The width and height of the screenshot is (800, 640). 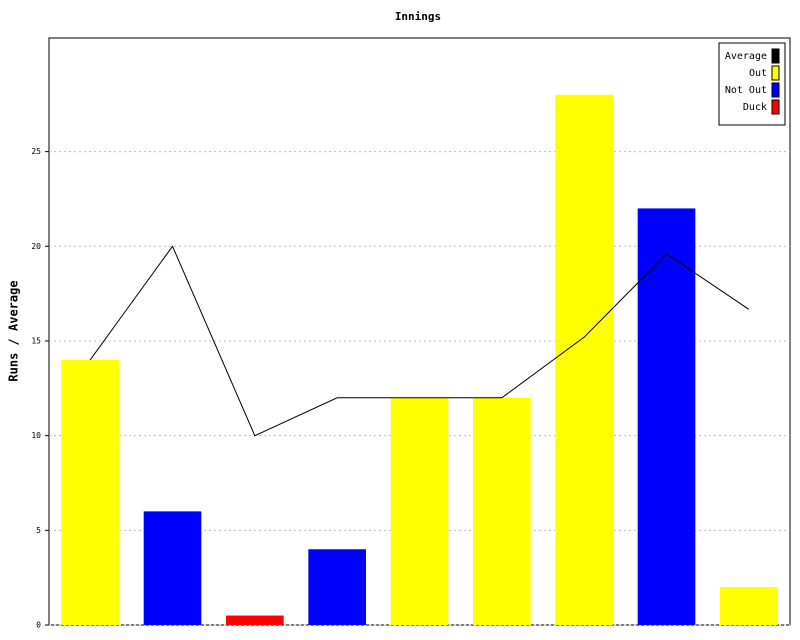 What do you see at coordinates (14, 330) in the screenshot?
I see `y-axis-label: Runs / Average` at bounding box center [14, 330].